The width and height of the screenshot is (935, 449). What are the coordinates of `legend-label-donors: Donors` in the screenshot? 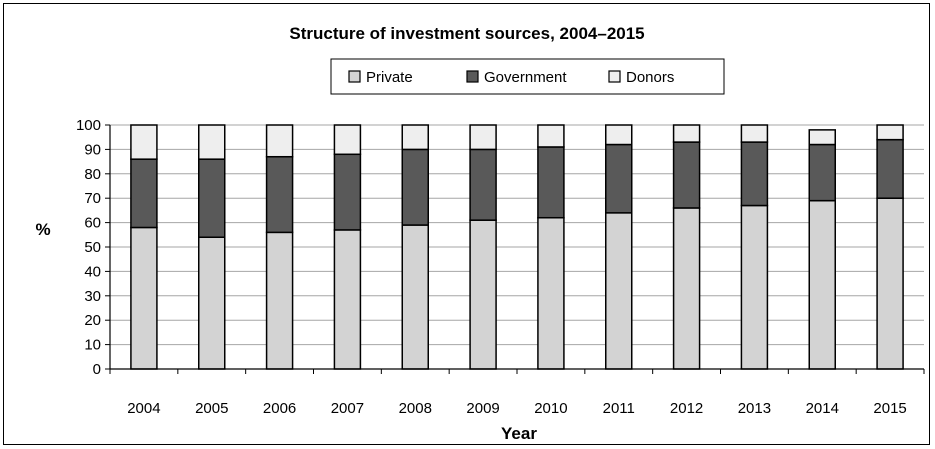 It's located at (650, 77).